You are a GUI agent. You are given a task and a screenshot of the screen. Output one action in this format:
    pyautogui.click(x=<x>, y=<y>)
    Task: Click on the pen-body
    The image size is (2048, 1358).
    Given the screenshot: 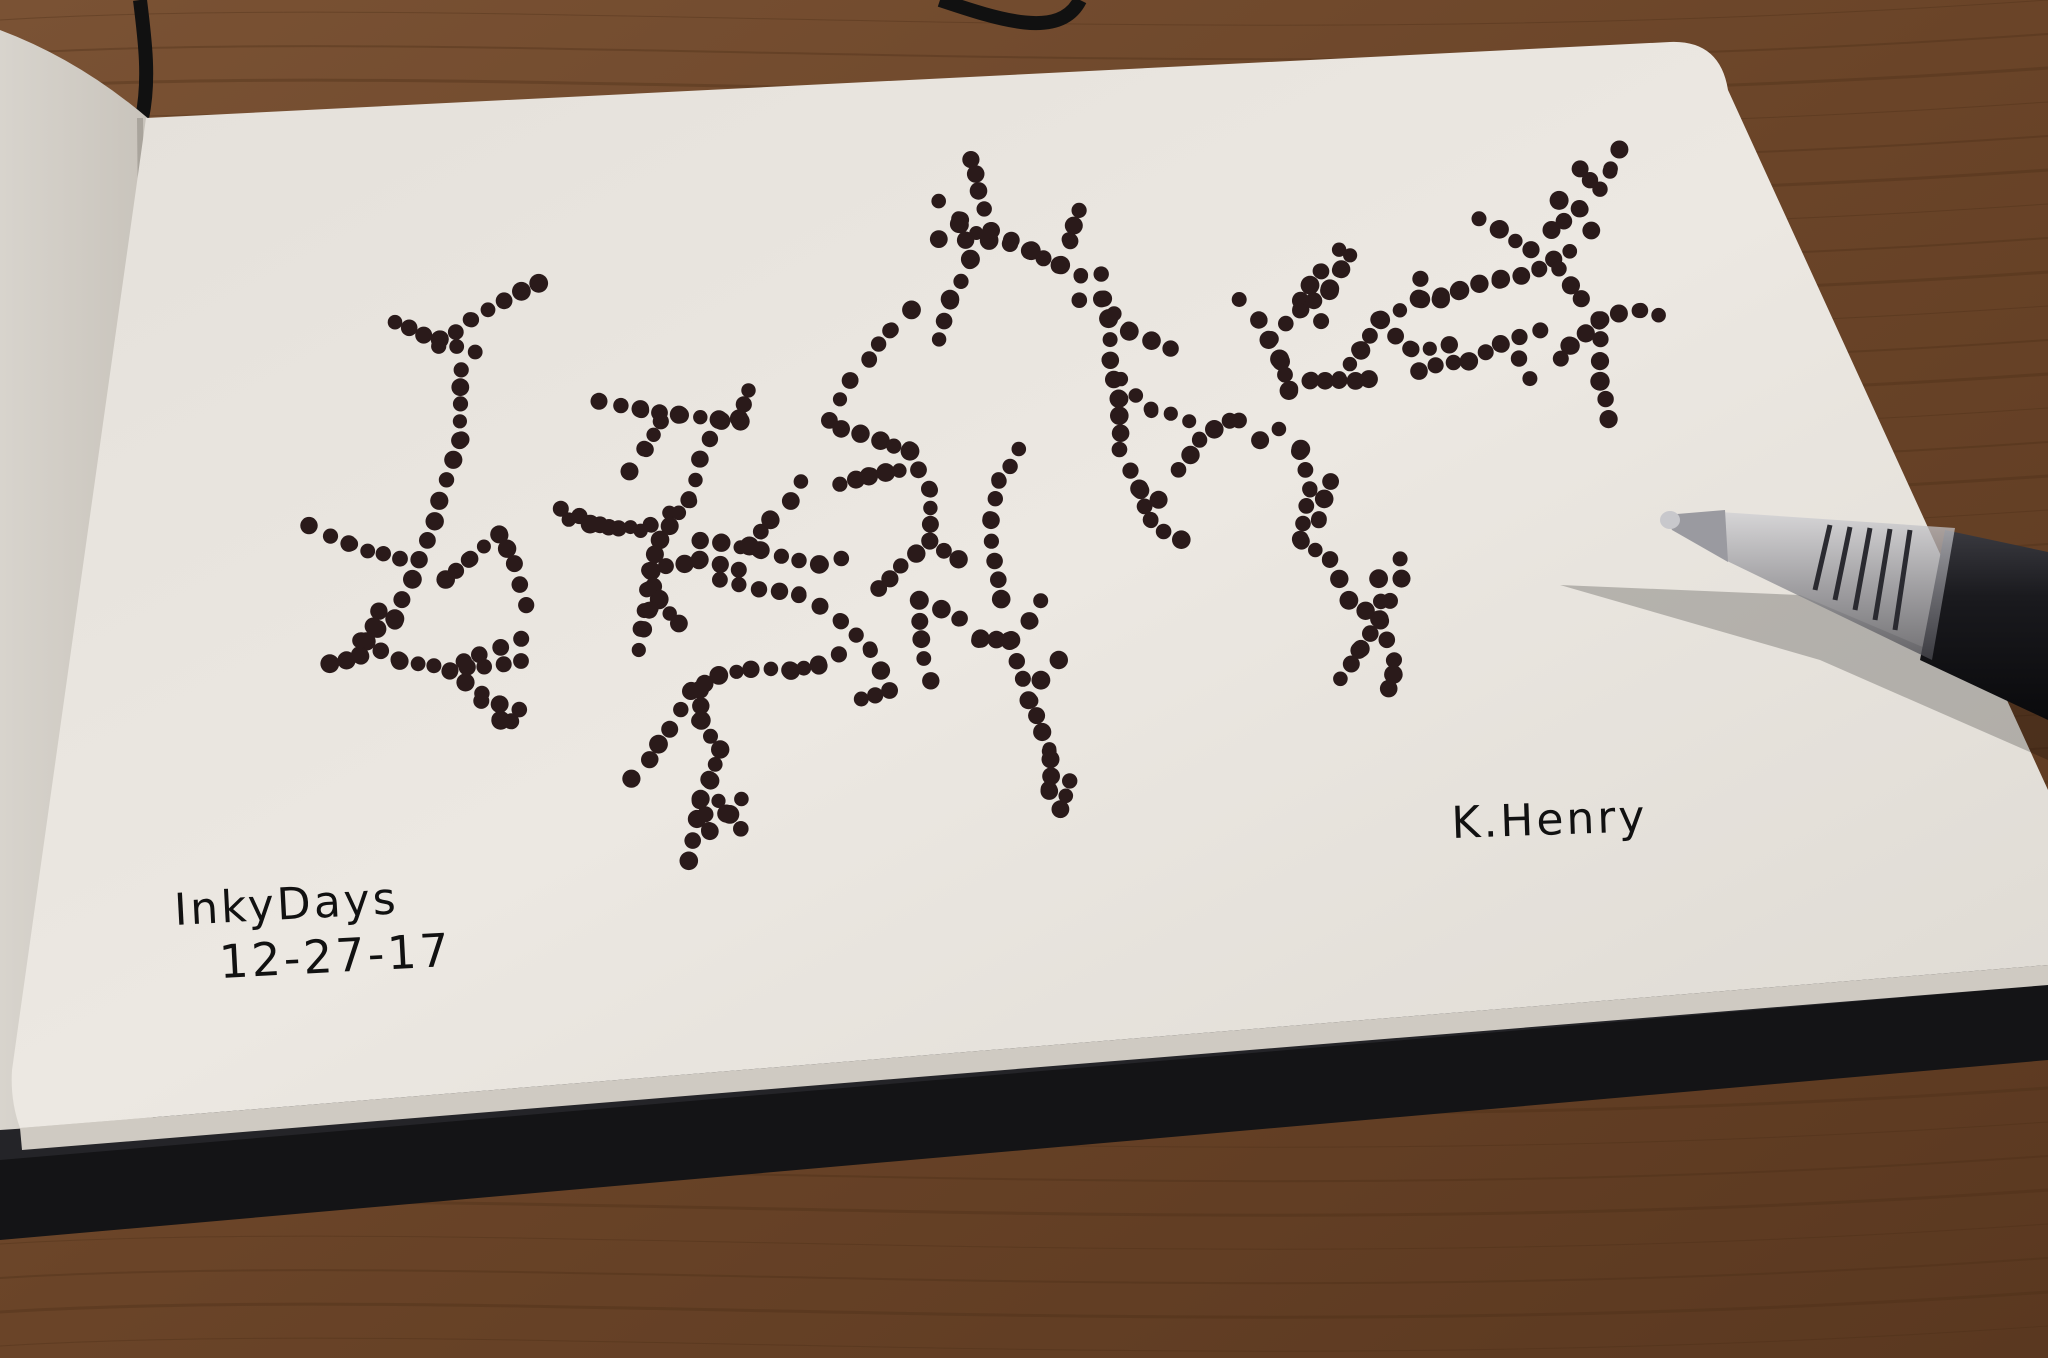 What is the action you would take?
    pyautogui.click(x=1984, y=625)
    